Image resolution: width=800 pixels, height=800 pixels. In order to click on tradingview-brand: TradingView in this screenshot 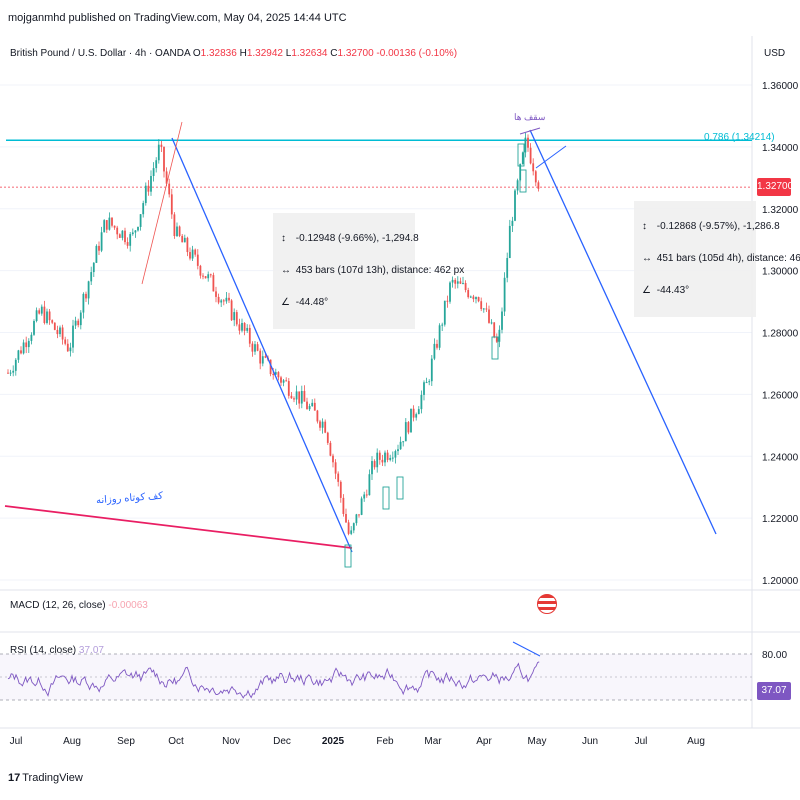, I will do `click(52, 778)`.